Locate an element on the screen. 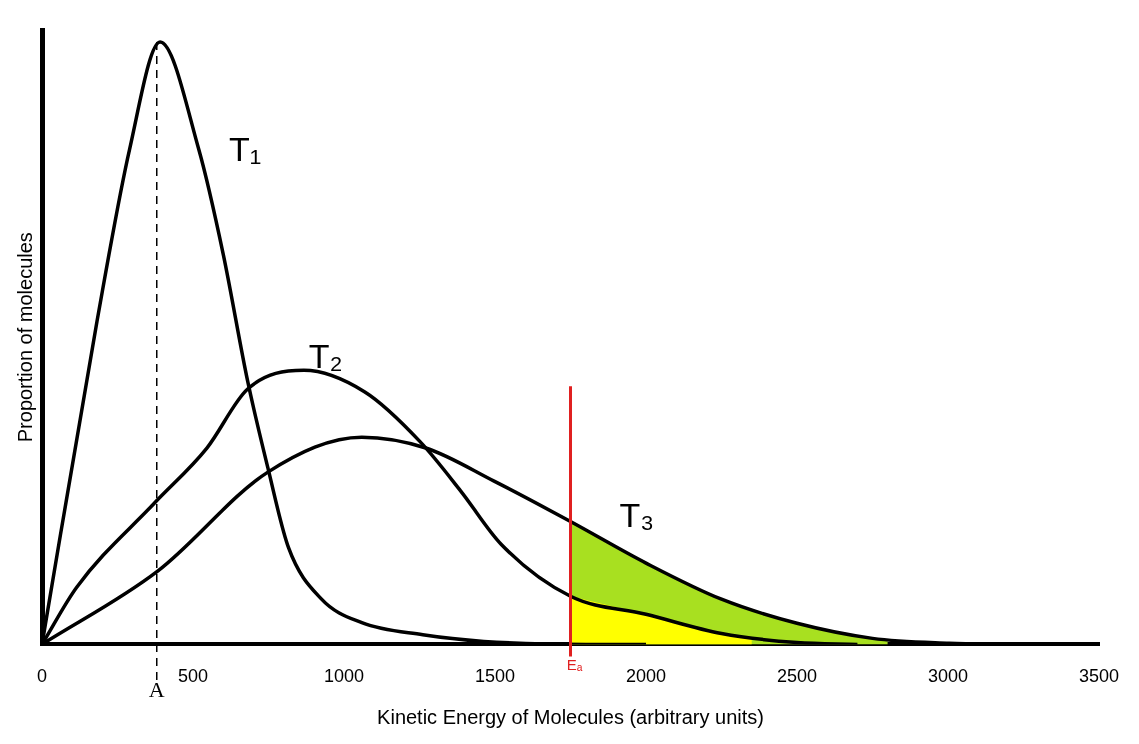  y-axis-title: Proportion of molecules is located at coordinates (24, 337).